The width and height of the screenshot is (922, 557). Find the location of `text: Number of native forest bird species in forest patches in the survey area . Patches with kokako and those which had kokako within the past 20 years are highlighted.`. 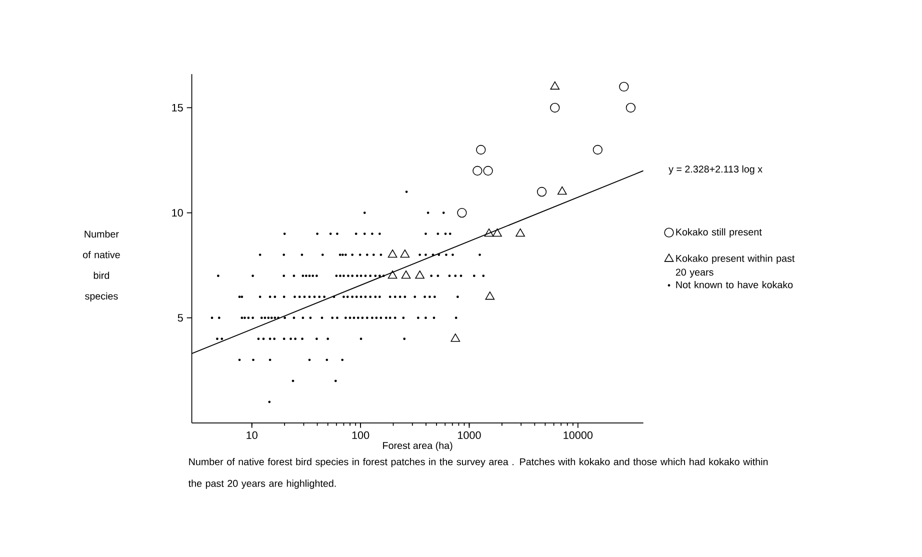

text: Number of native forest bird species in forest patches in the survey area . Patches with kokako and those which had kokako within the past 20 years are highlighted. is located at coordinates (478, 473).